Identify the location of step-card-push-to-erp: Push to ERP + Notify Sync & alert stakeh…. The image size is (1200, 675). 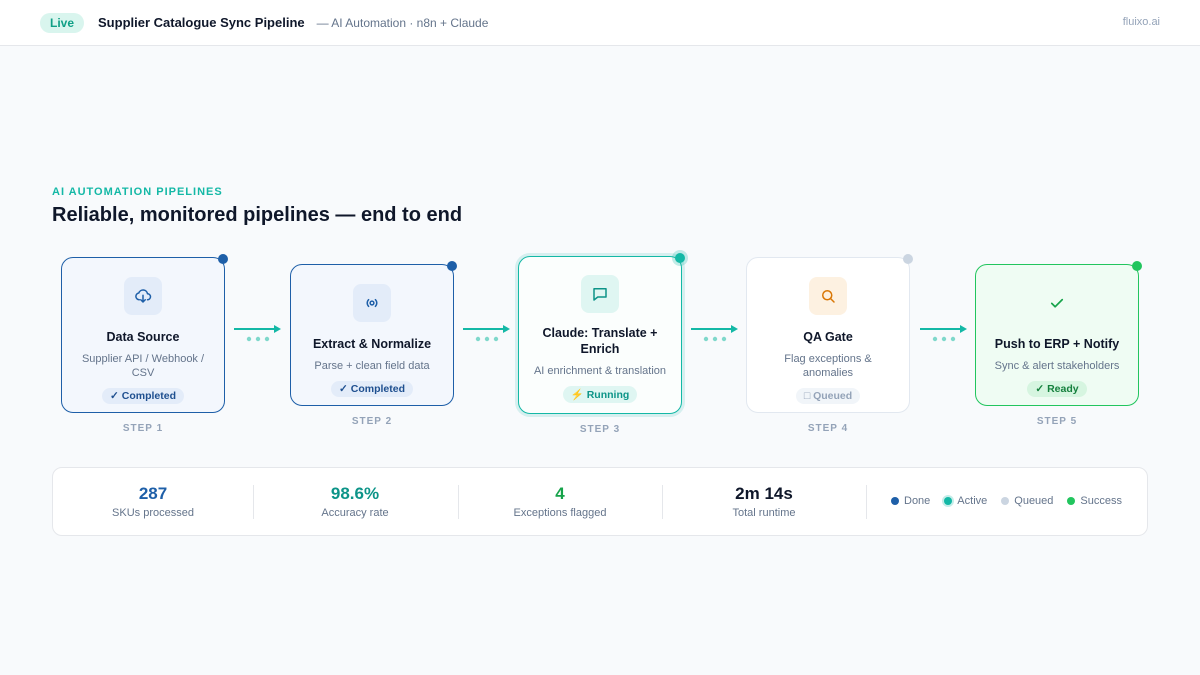
(1058, 333).